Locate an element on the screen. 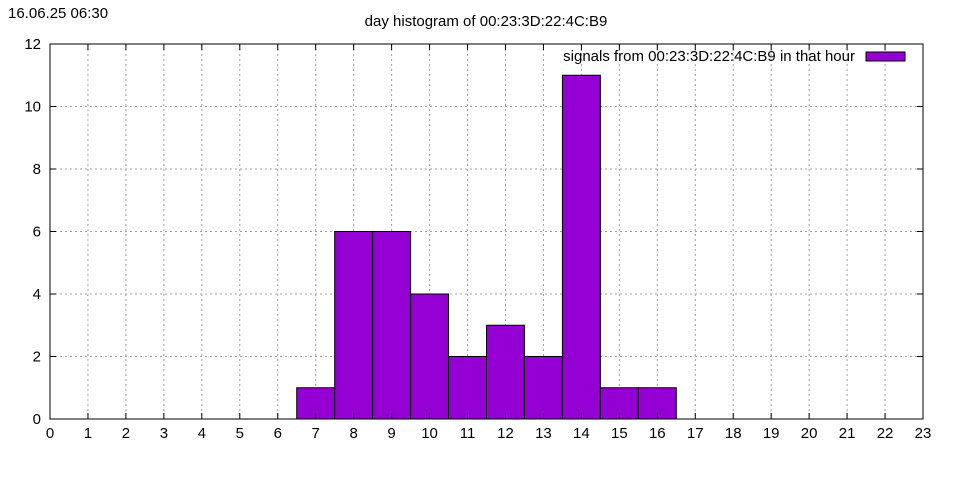 The height and width of the screenshot is (480, 960). legend-swatch is located at coordinates (885, 56).